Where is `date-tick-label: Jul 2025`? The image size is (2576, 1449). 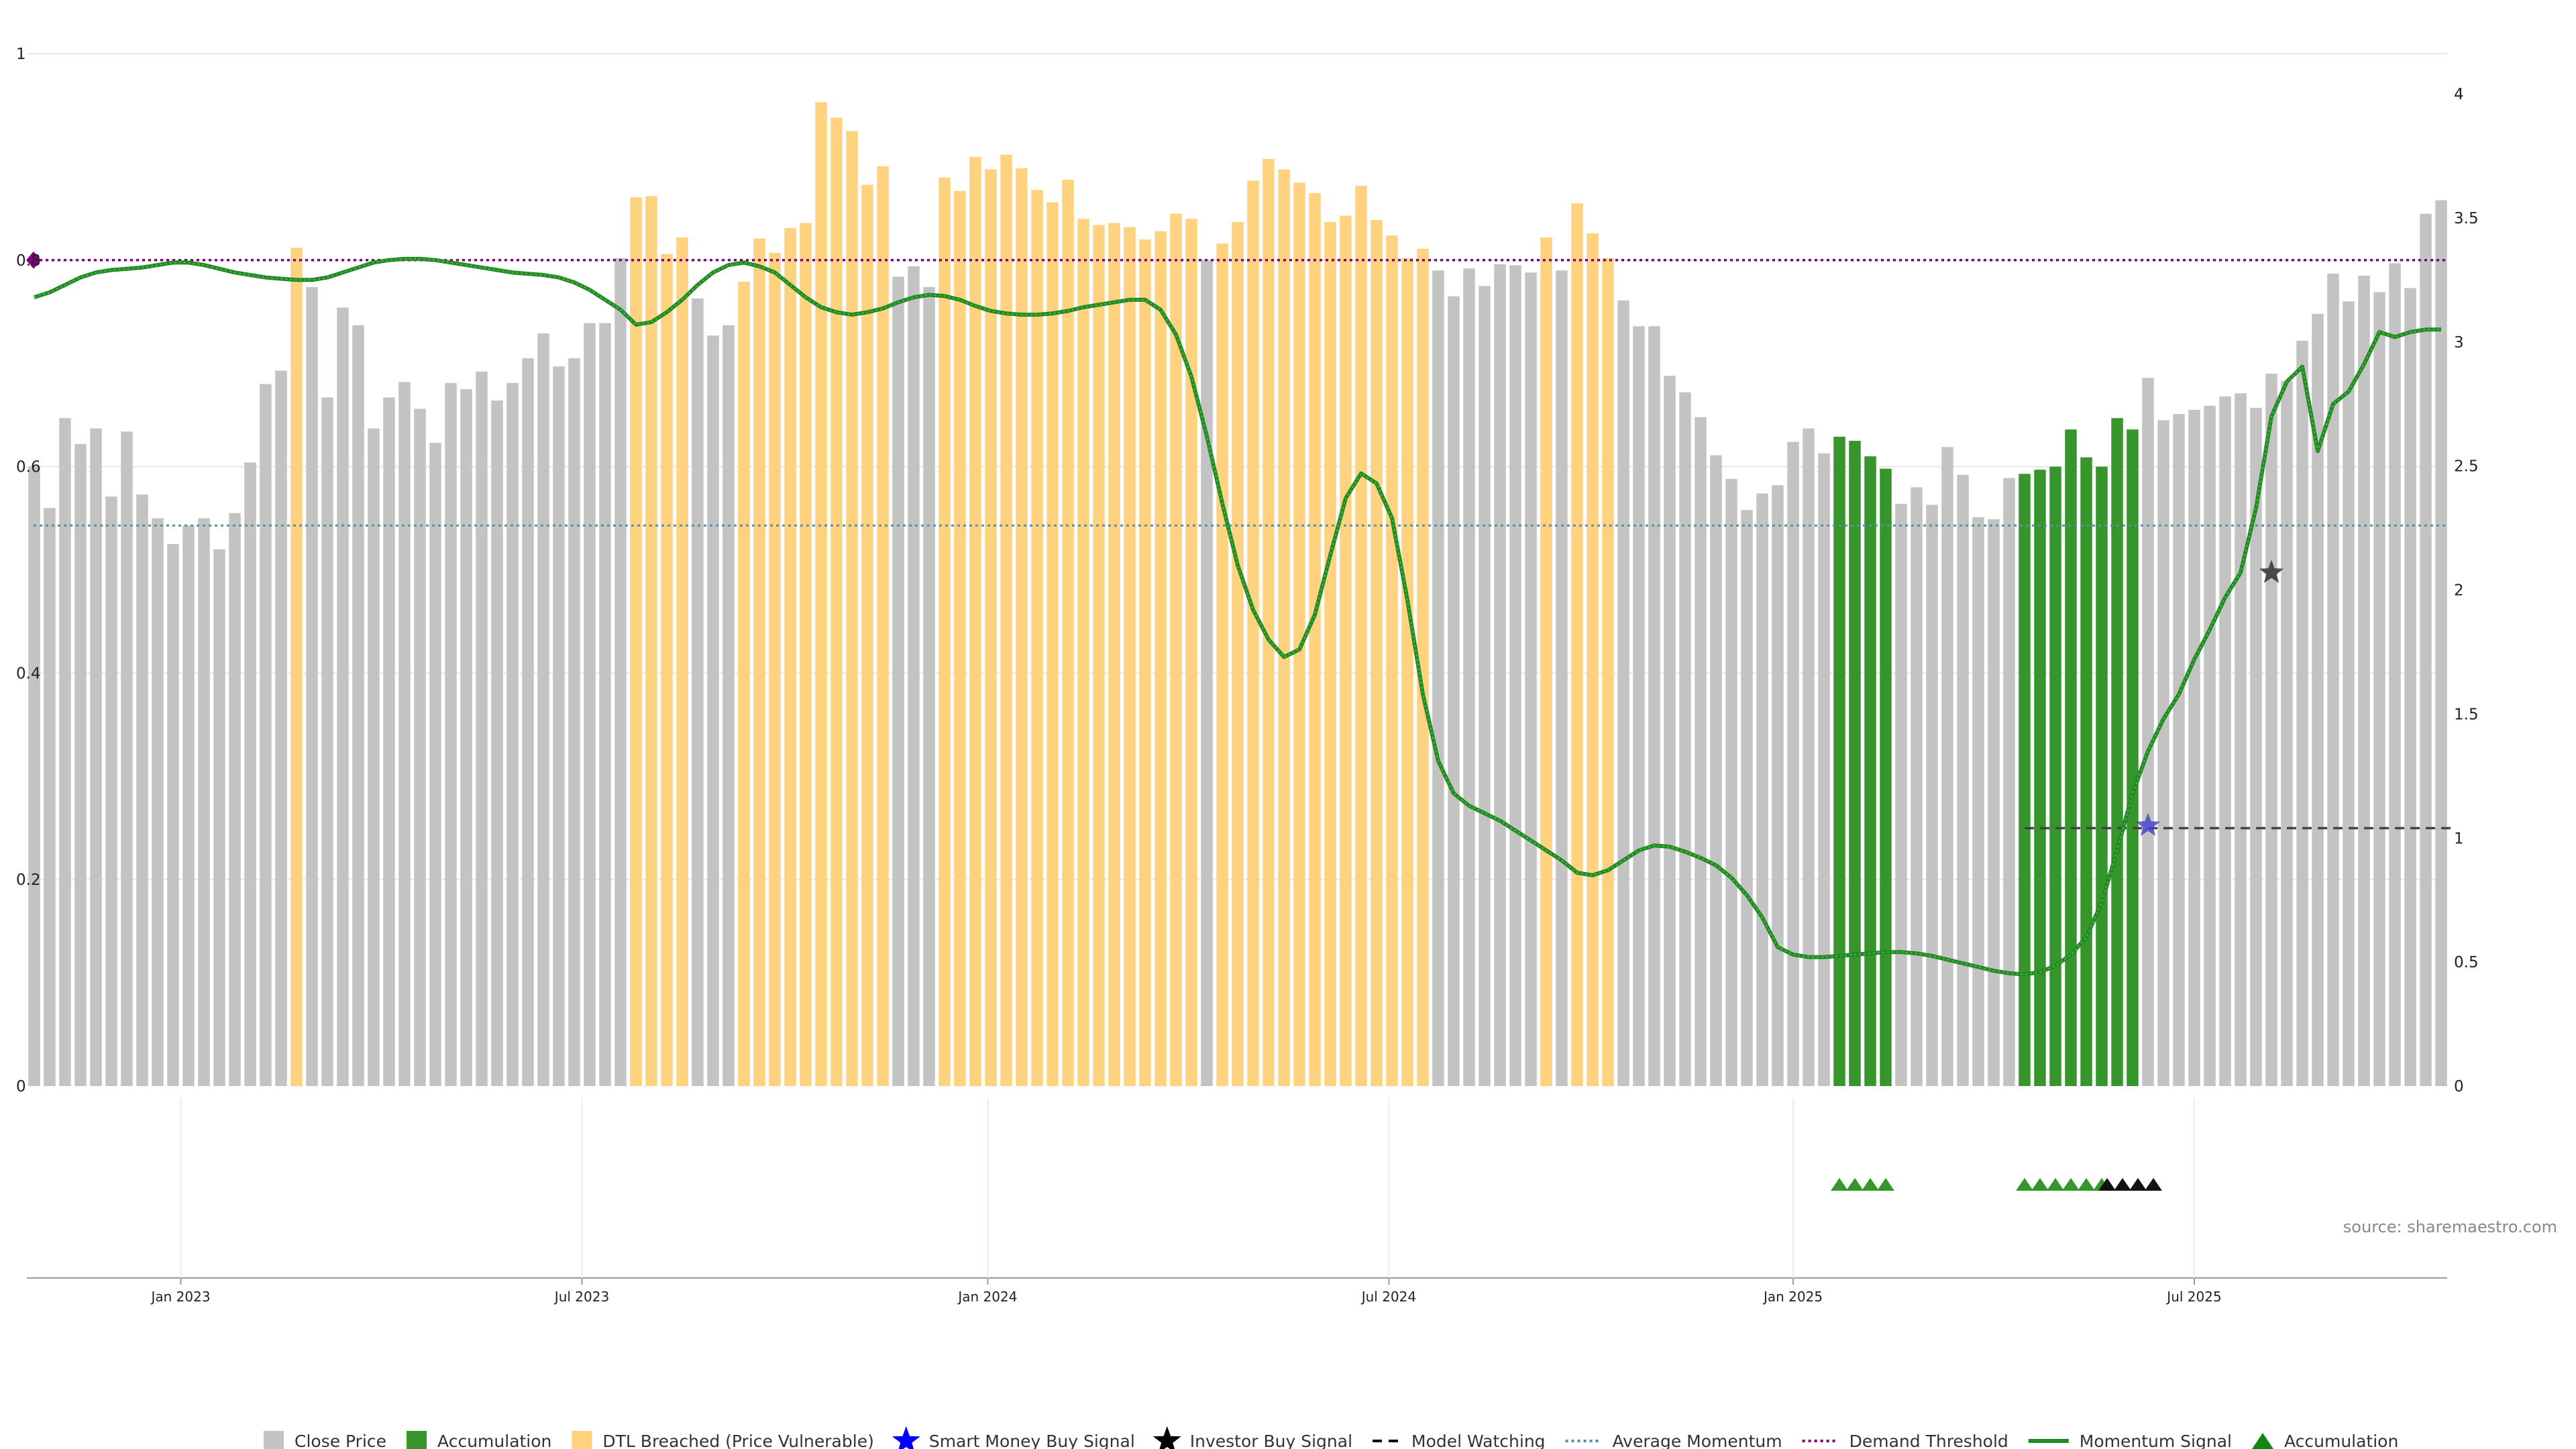 date-tick-label: Jul 2025 is located at coordinates (2193, 1297).